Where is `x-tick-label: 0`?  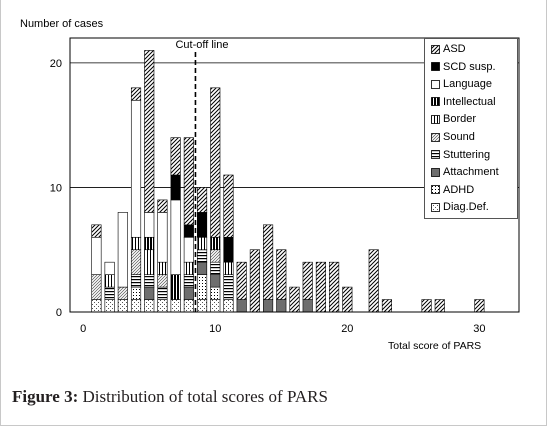
x-tick-label: 0 is located at coordinates (83, 329).